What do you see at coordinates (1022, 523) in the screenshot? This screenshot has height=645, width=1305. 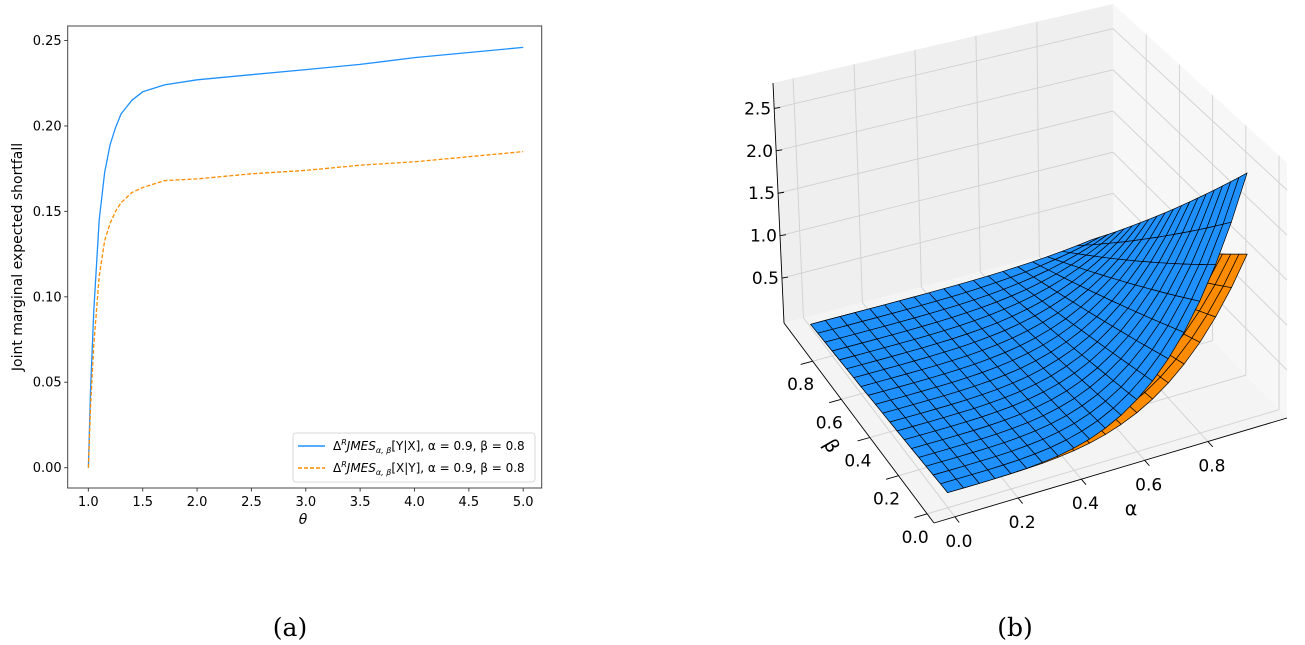 I see `alpha-tick-label: 0.2` at bounding box center [1022, 523].